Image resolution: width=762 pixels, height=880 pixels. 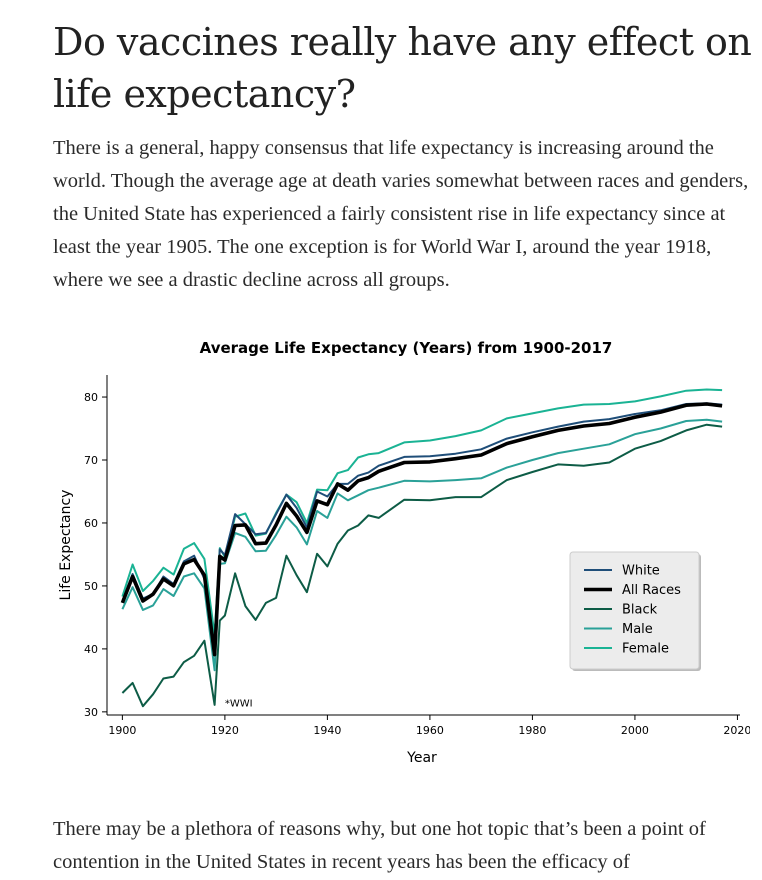 What do you see at coordinates (91, 460) in the screenshot?
I see `y-tick-label: 70` at bounding box center [91, 460].